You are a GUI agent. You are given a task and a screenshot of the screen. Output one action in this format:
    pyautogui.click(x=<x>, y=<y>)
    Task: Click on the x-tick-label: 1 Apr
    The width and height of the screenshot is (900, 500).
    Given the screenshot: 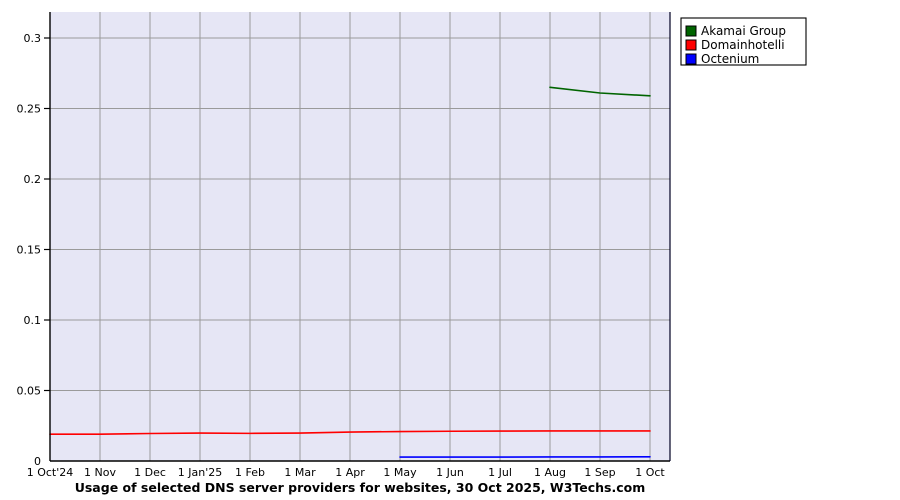 What is the action you would take?
    pyautogui.click(x=350, y=472)
    